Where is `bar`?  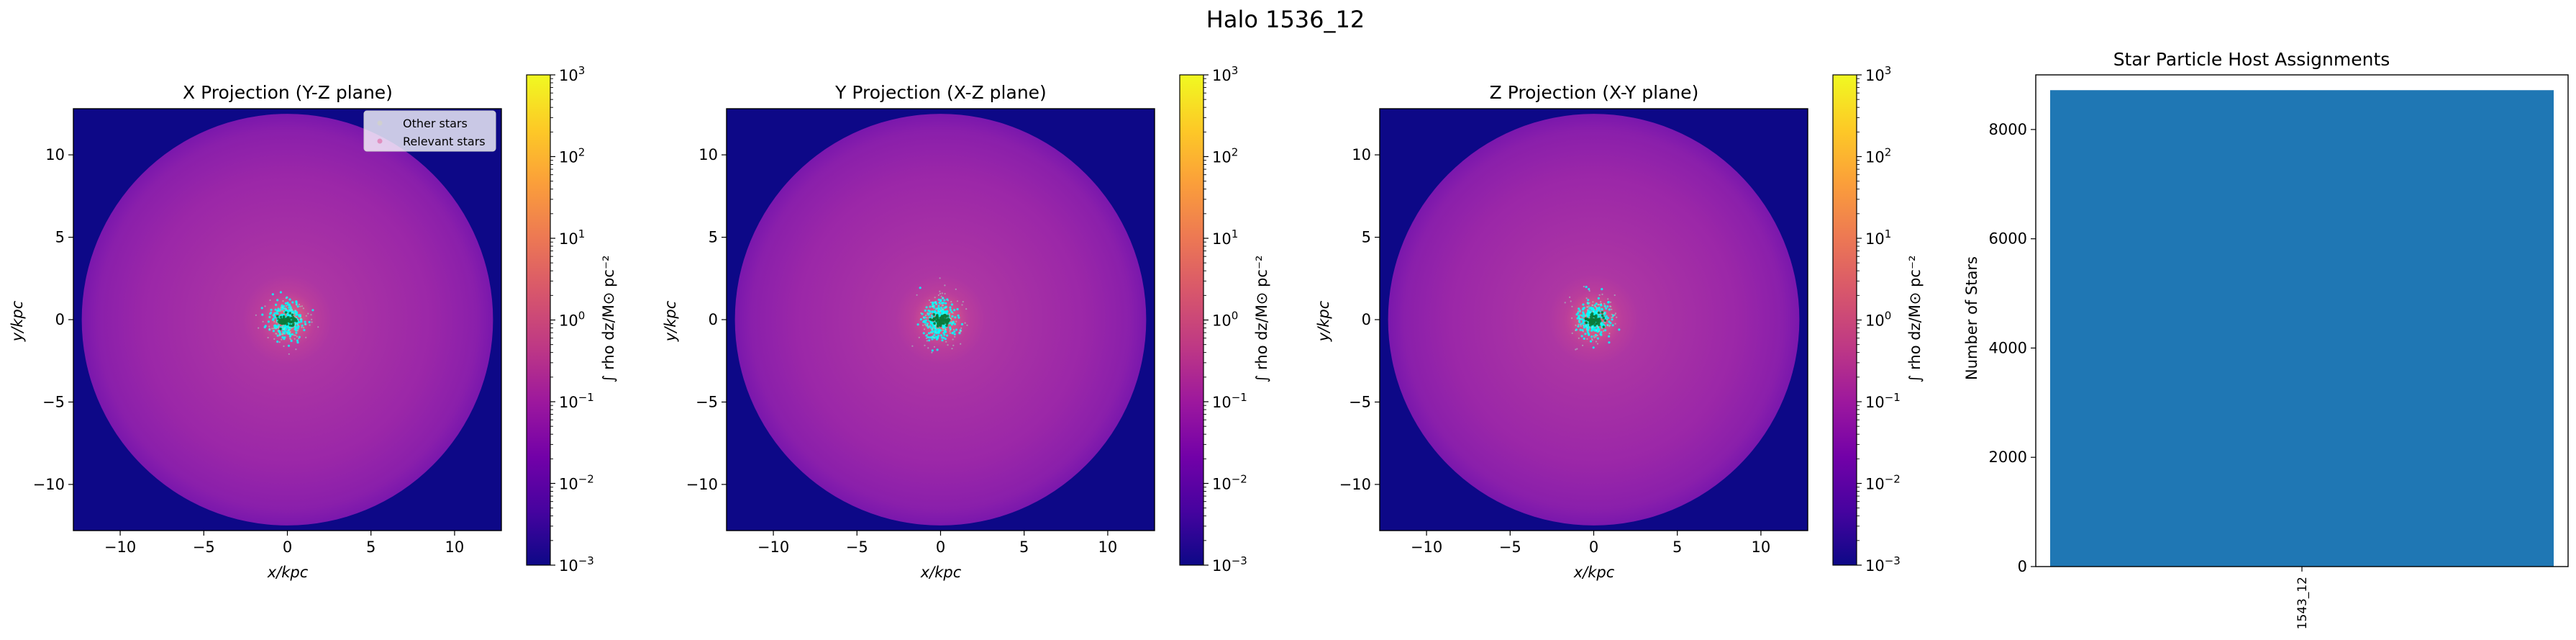 bar is located at coordinates (2302, 328).